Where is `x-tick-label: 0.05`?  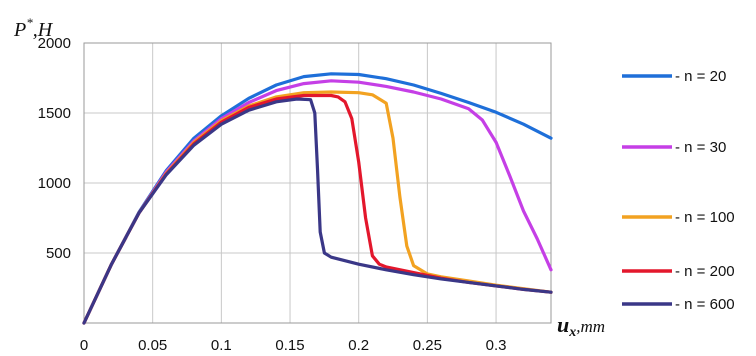
x-tick-label: 0.05 is located at coordinates (152, 345).